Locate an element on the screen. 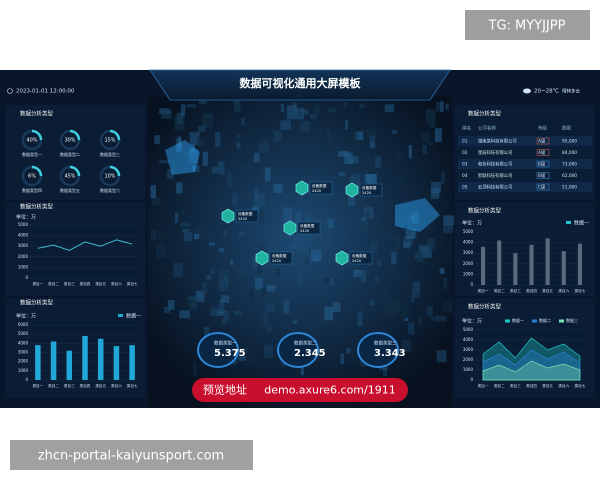  table-header: 排名 is located at coordinates (466, 128).